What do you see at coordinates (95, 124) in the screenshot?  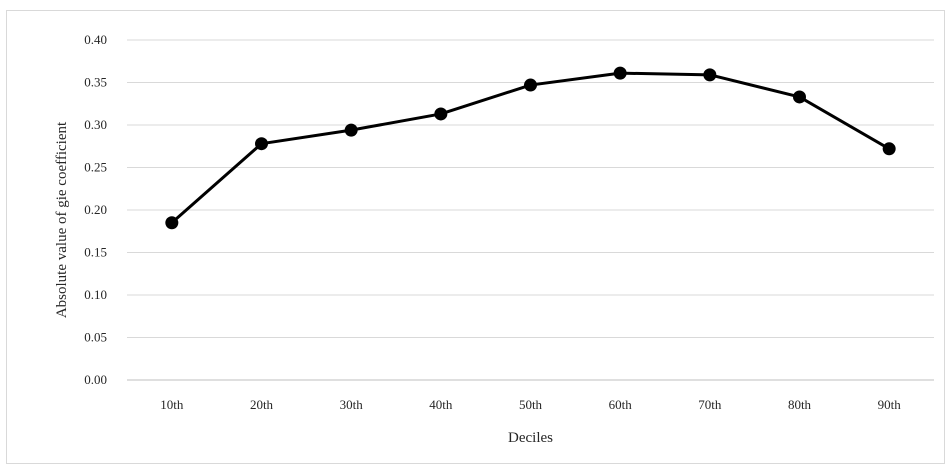 I see `y-tick-label: 0.30` at bounding box center [95, 124].